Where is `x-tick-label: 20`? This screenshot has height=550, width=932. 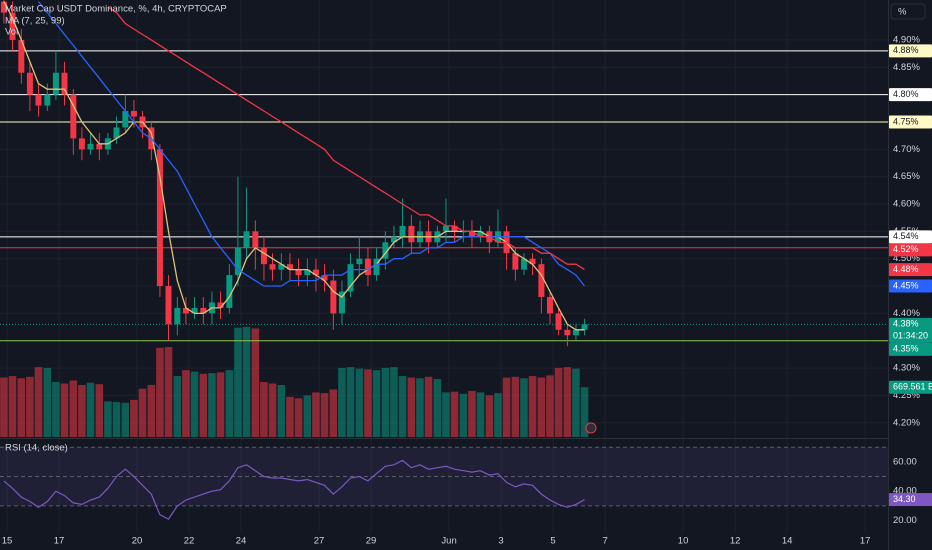 x-tick-label: 20 is located at coordinates (137, 541).